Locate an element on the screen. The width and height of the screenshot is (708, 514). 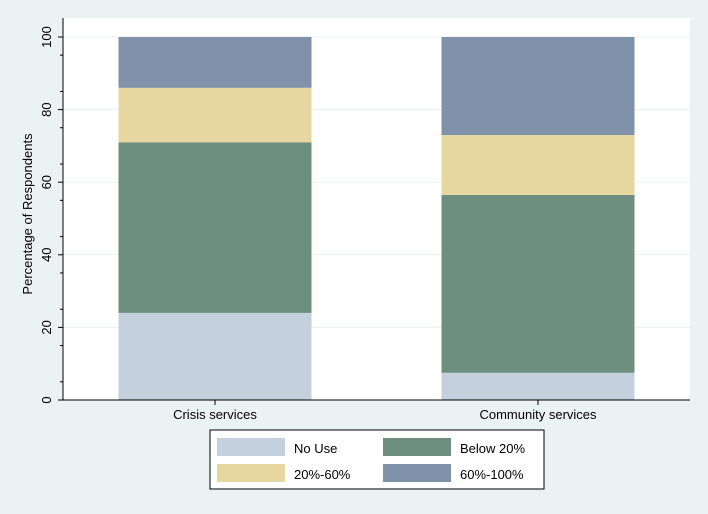
legend: No Use Below 20% 20%-60% 60%-100% is located at coordinates (377, 459).